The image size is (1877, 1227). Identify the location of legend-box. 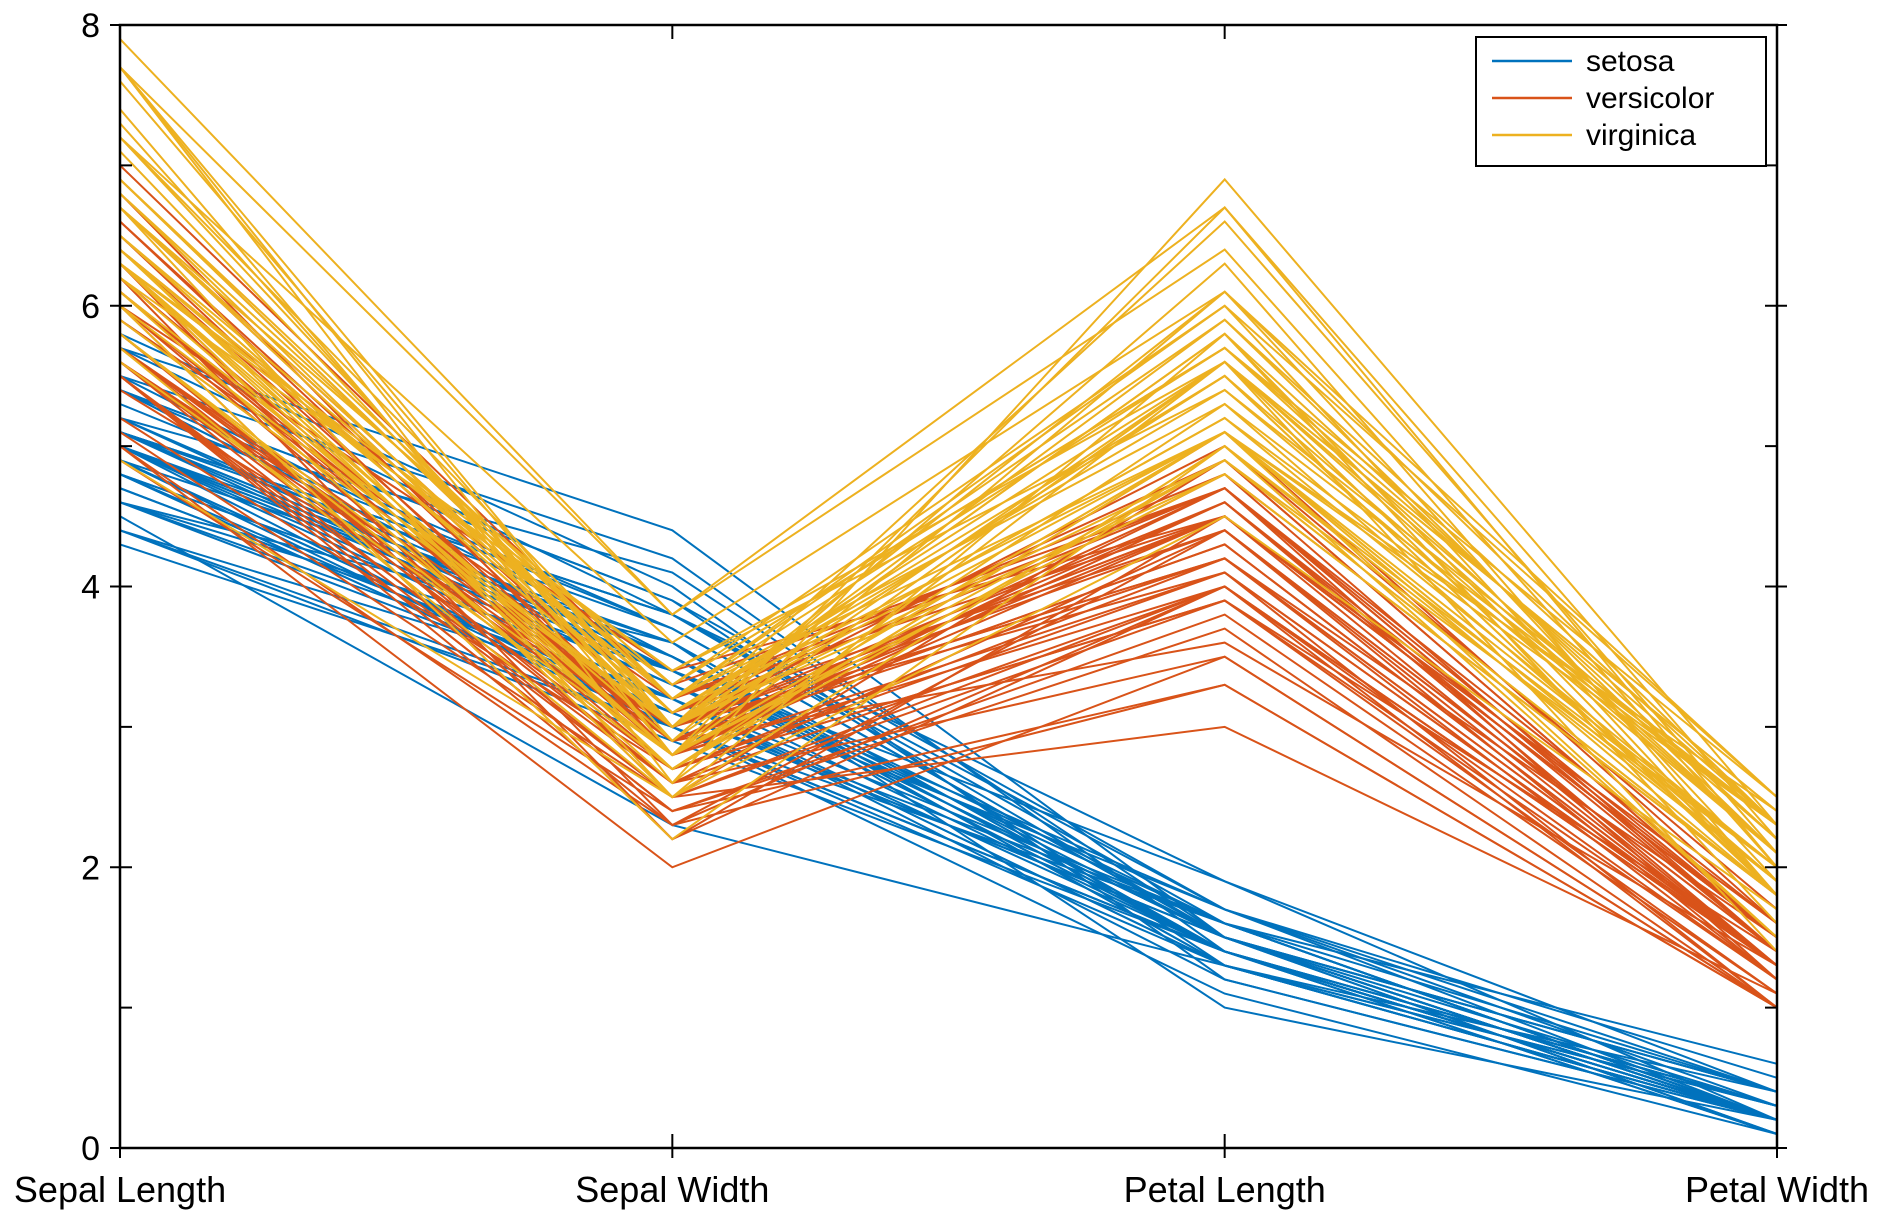
(1621, 101).